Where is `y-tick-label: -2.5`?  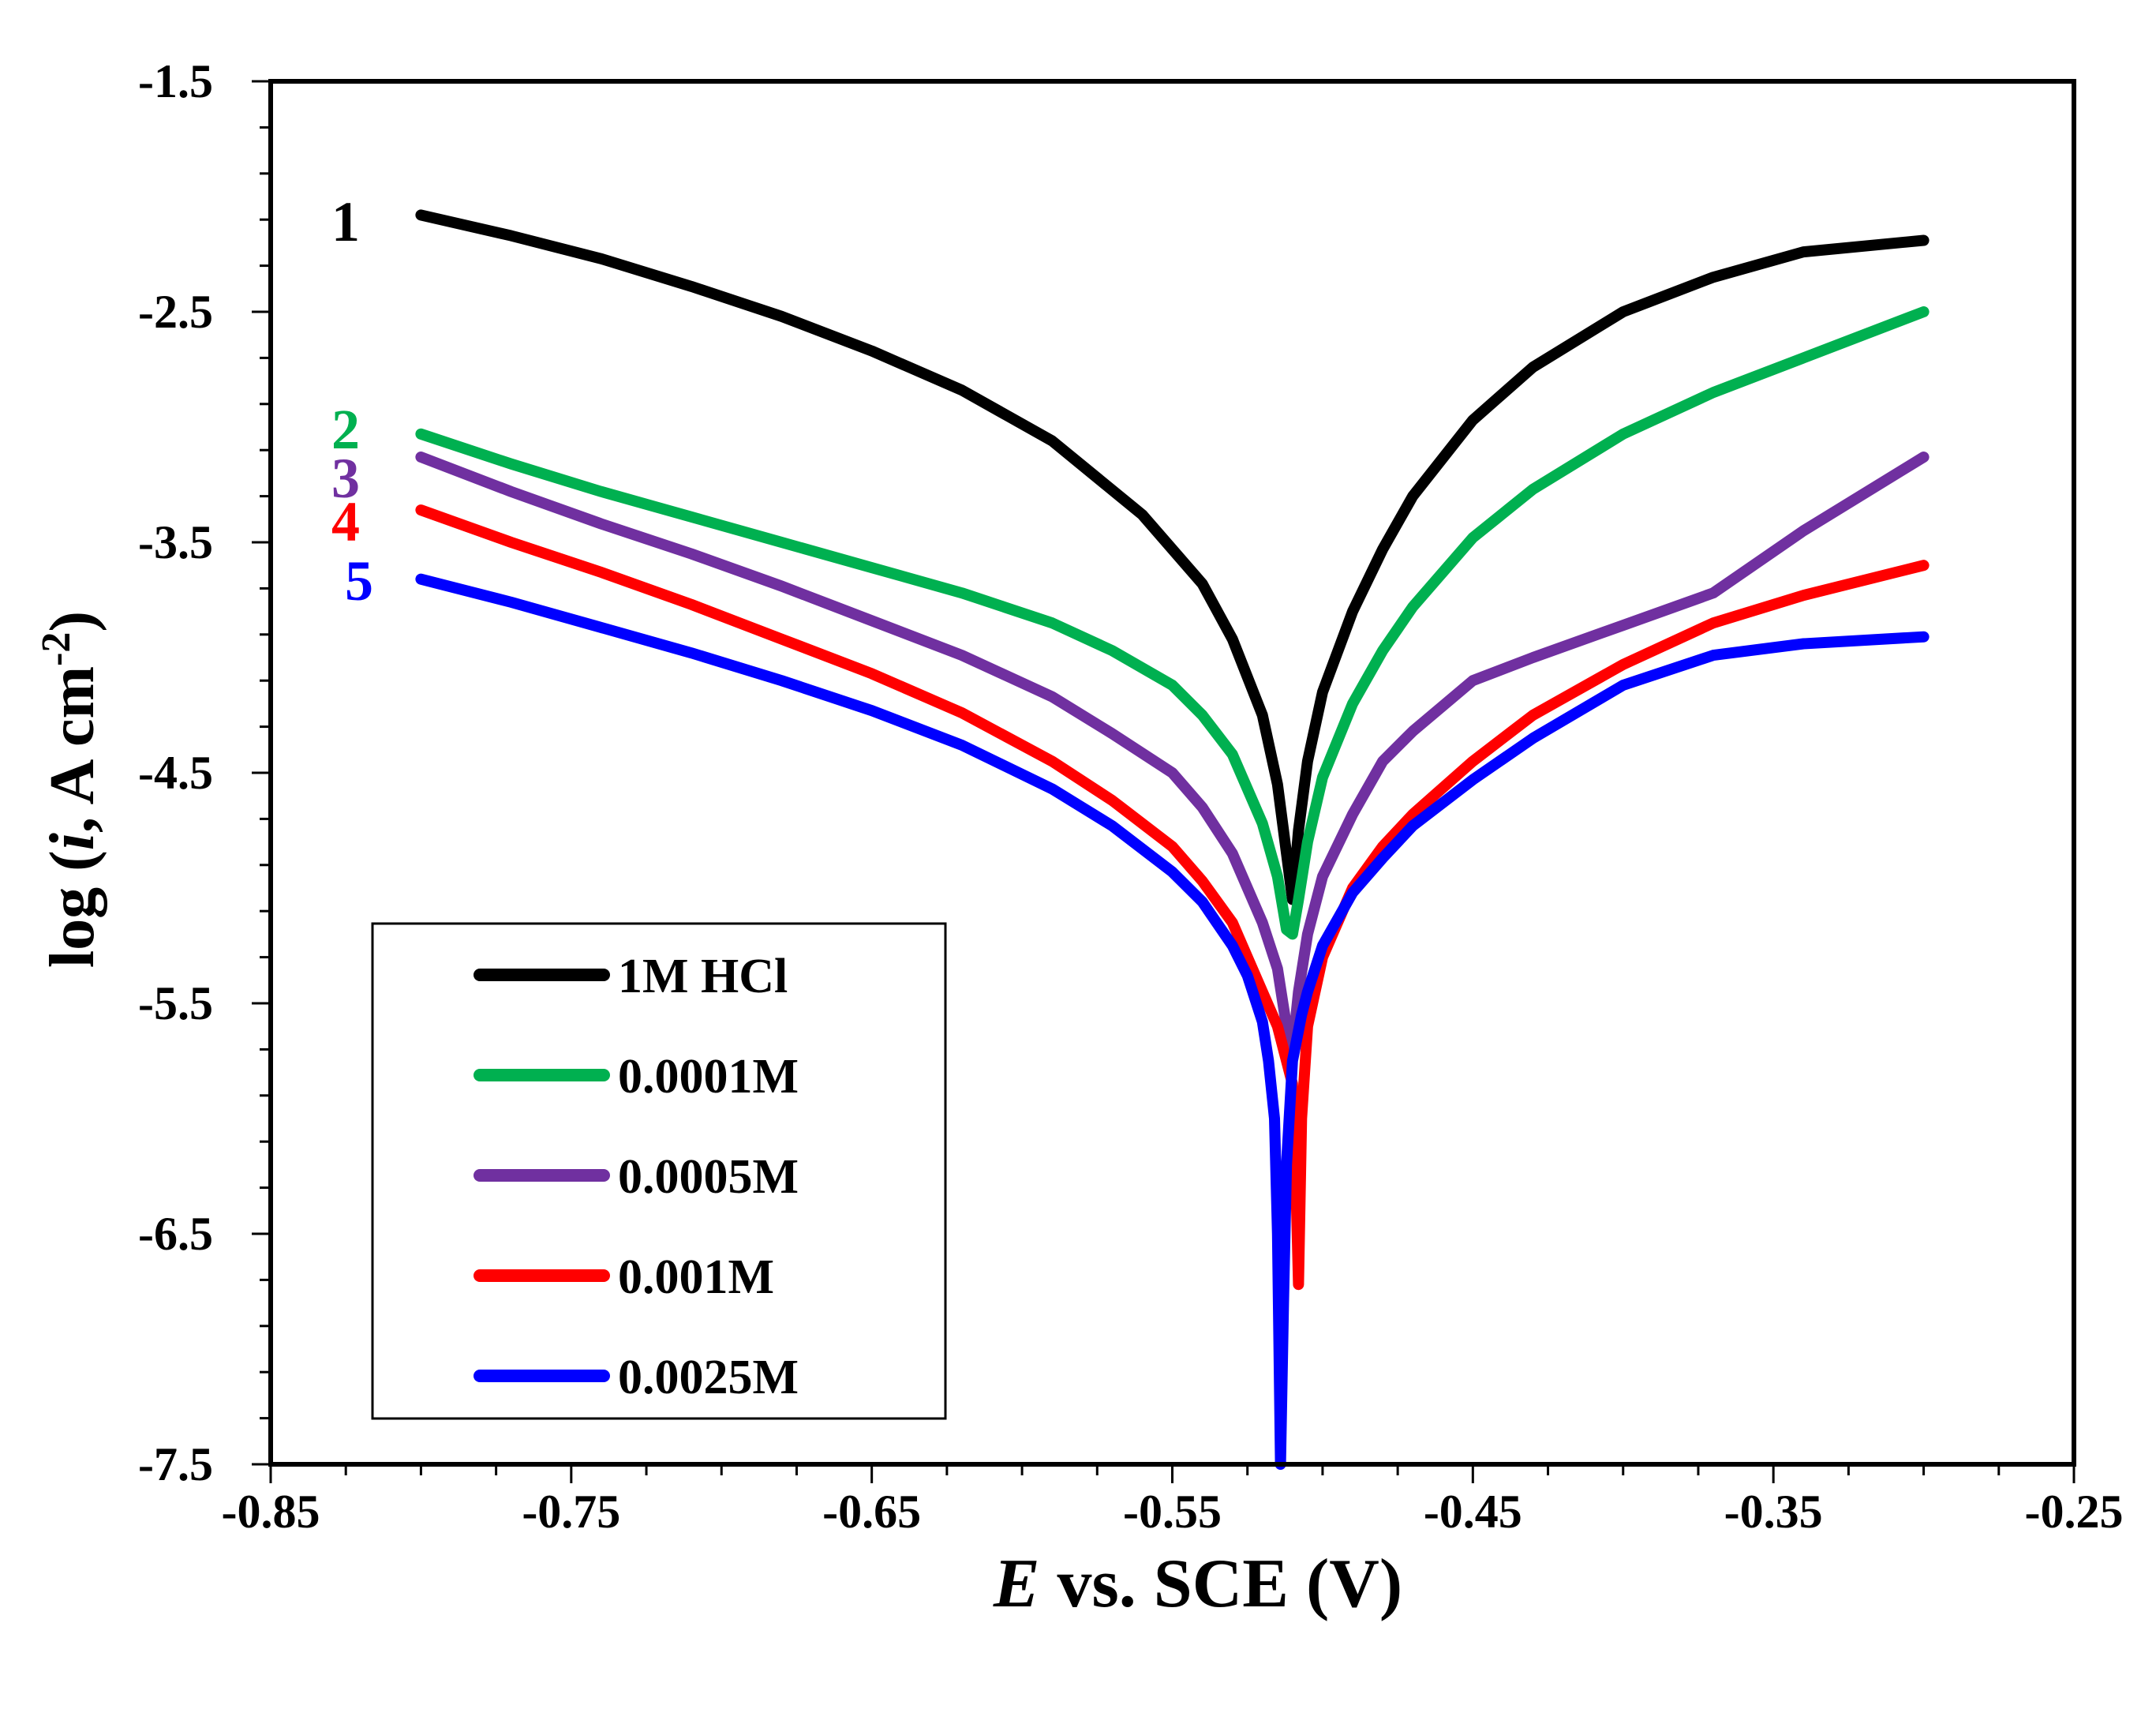
y-tick-label: -2.5 is located at coordinates (175, 312).